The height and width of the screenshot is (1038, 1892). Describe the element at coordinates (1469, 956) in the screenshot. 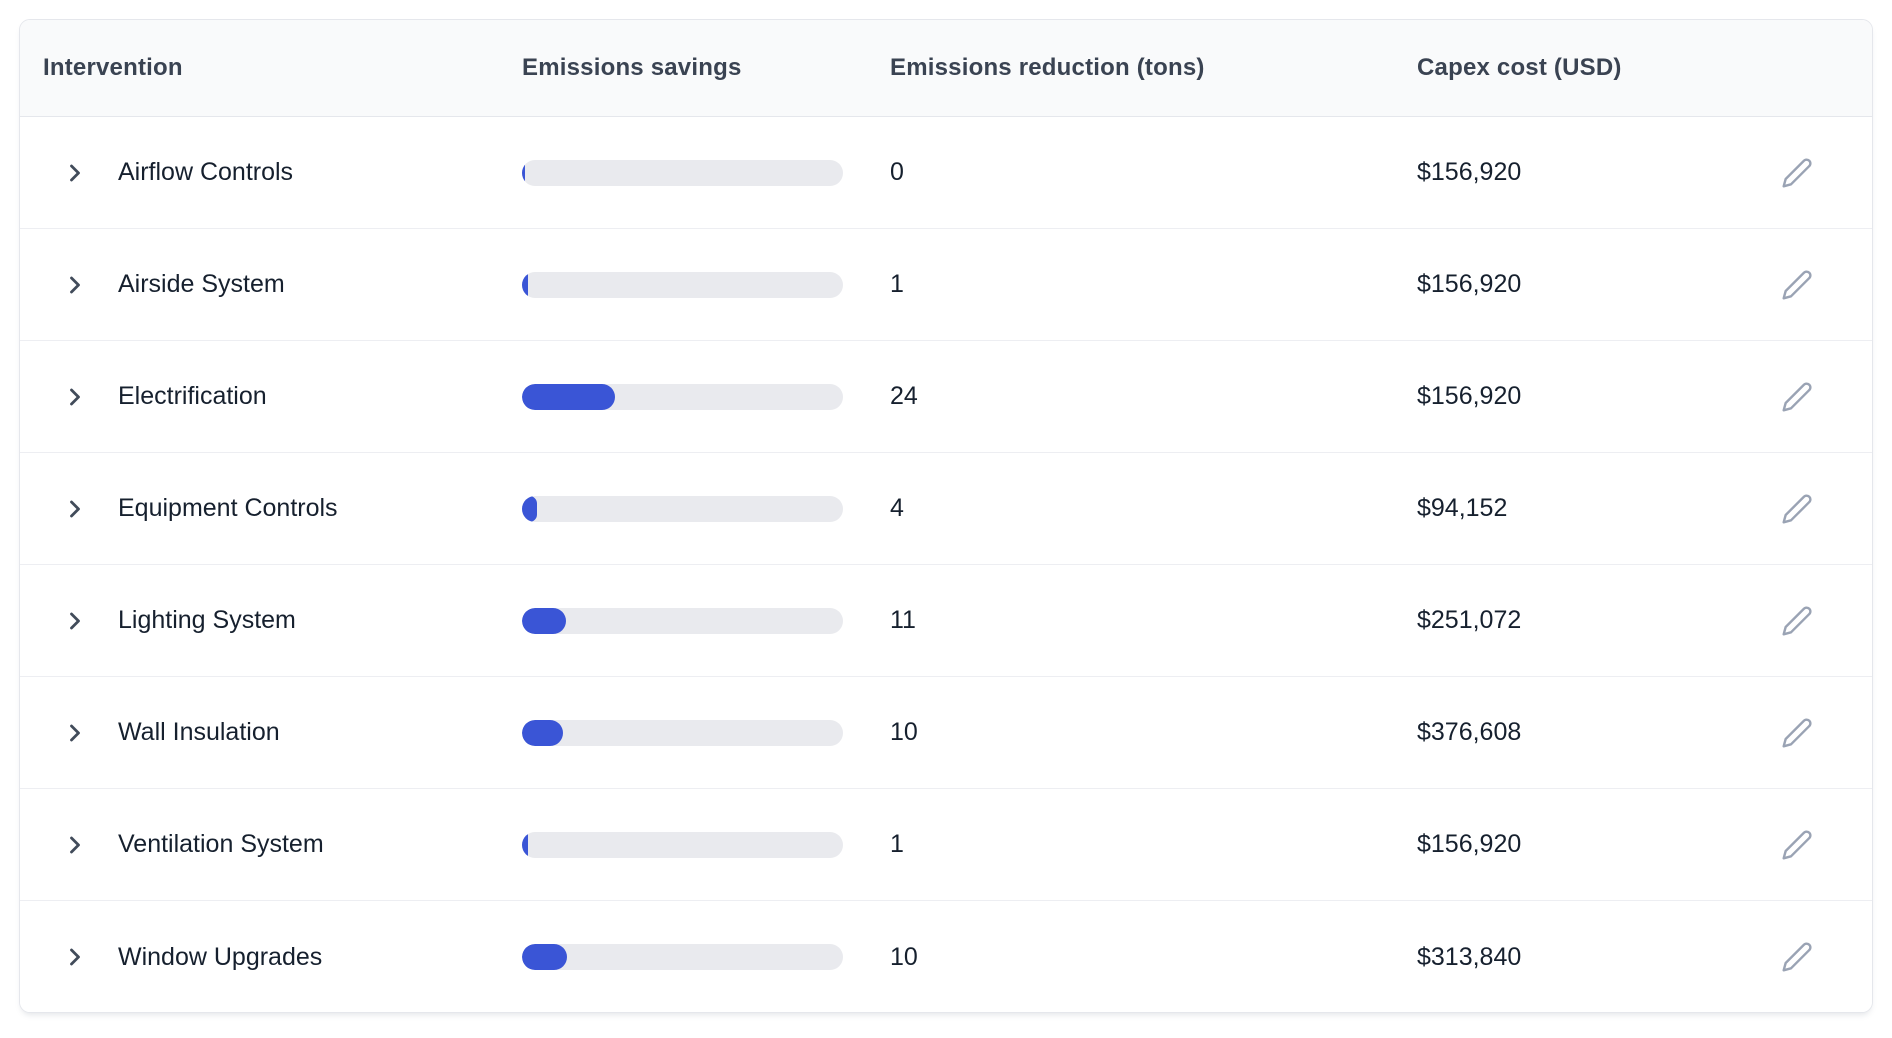

I see `capex-cost-value: $313,840` at that location.